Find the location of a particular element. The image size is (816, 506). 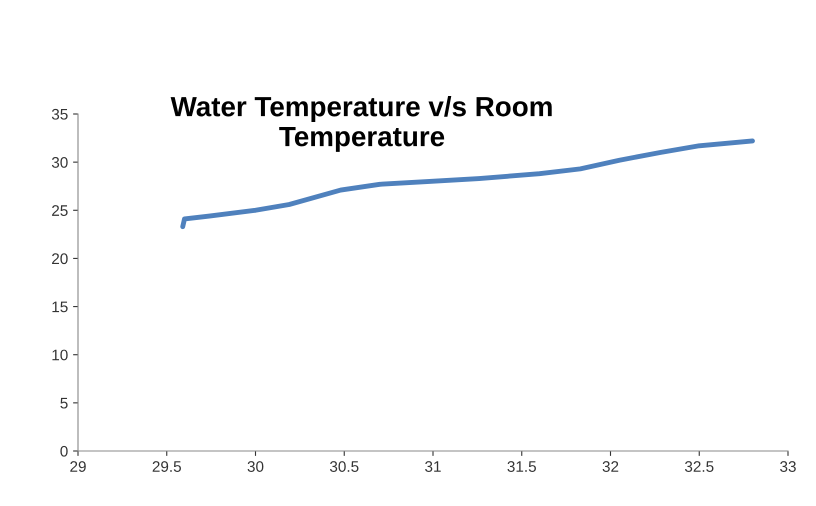

x-tick-label: 33 is located at coordinates (788, 466).